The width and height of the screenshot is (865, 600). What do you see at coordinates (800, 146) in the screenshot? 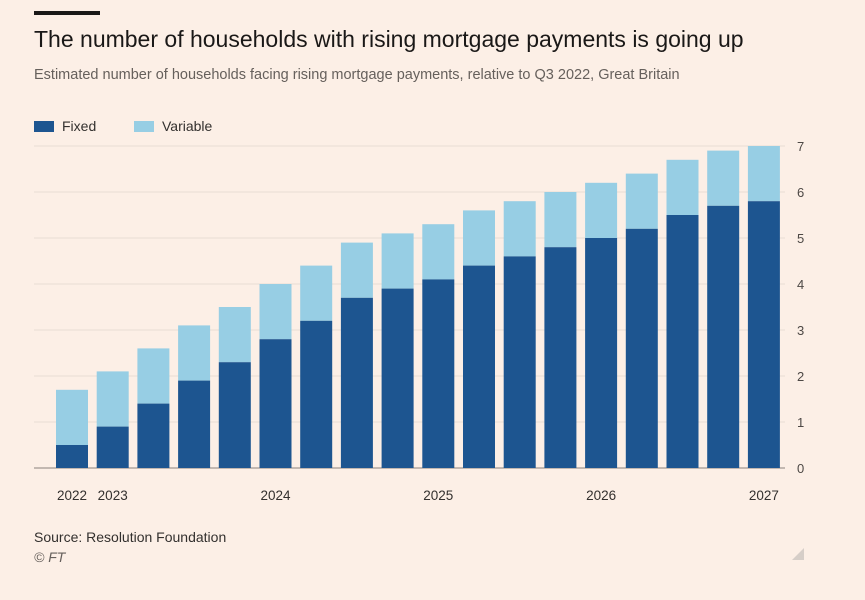
I see `y-tick-label: 7` at bounding box center [800, 146].